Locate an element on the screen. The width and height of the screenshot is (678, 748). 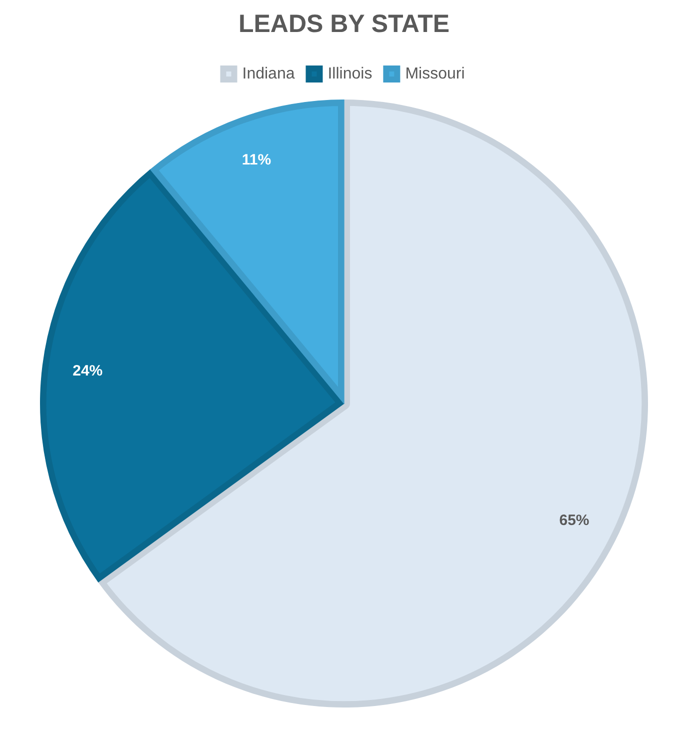
legend-label: Missouri is located at coordinates (435, 73).